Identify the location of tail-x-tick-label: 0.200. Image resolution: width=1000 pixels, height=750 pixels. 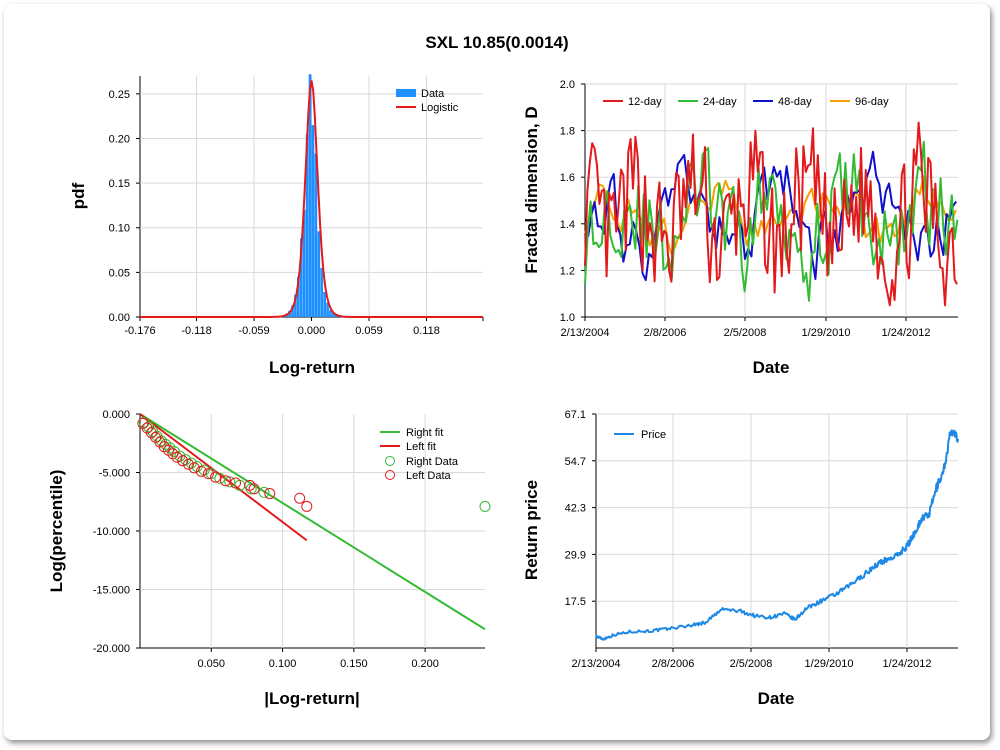
(425, 664).